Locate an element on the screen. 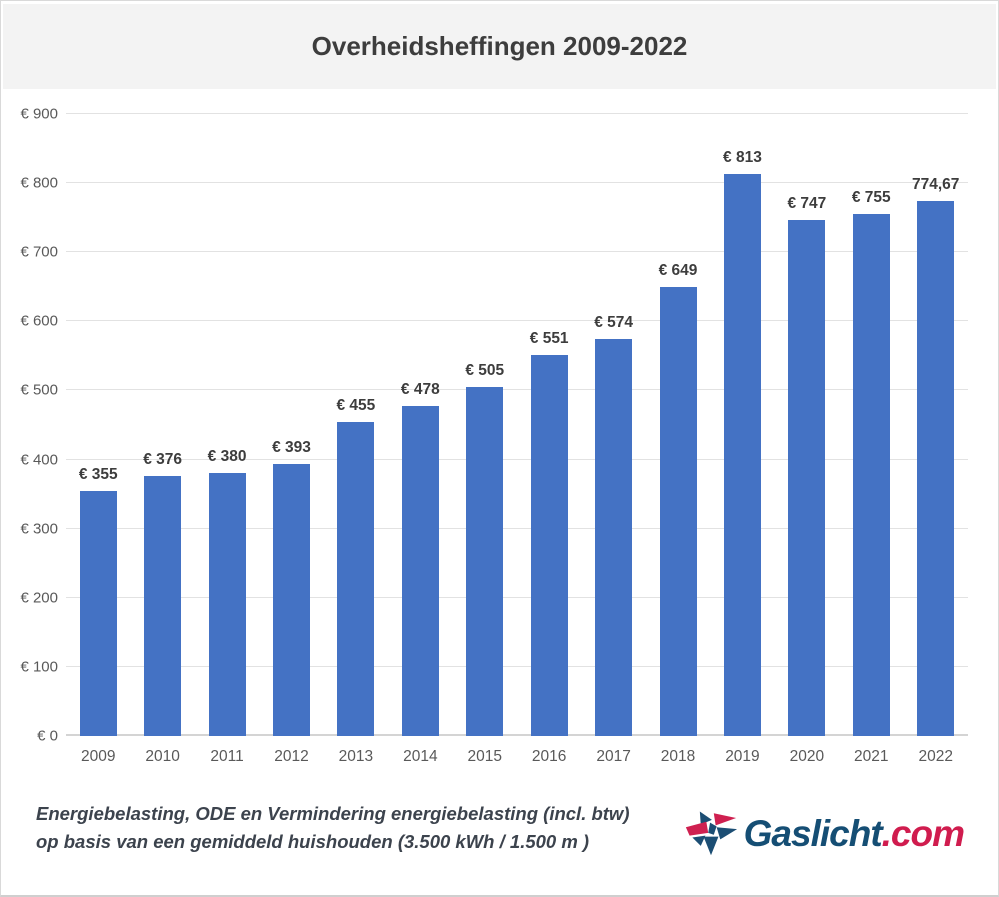  bar-2018 is located at coordinates (678, 511).